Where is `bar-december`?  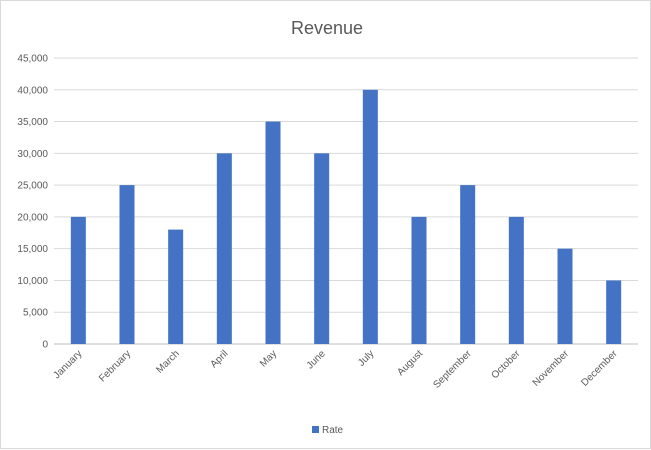 bar-december is located at coordinates (614, 312).